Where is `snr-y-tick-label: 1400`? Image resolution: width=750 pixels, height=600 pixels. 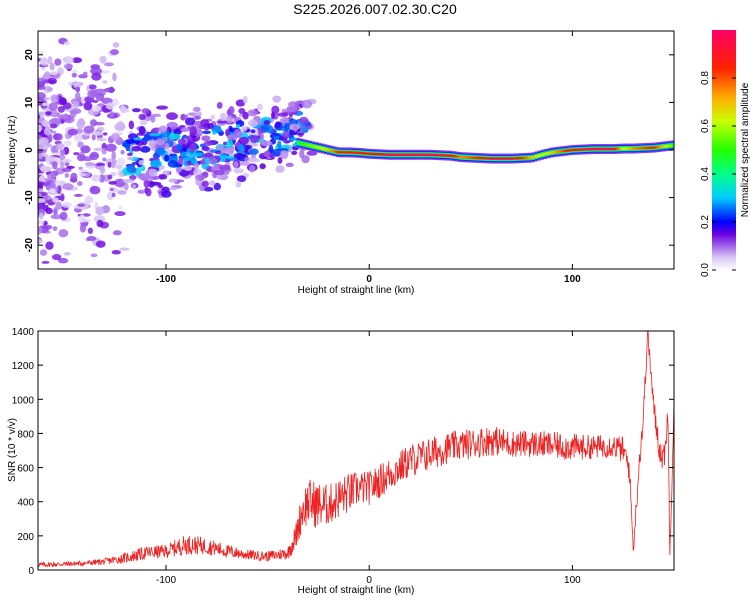 snr-y-tick-label: 1400 is located at coordinates (23, 332).